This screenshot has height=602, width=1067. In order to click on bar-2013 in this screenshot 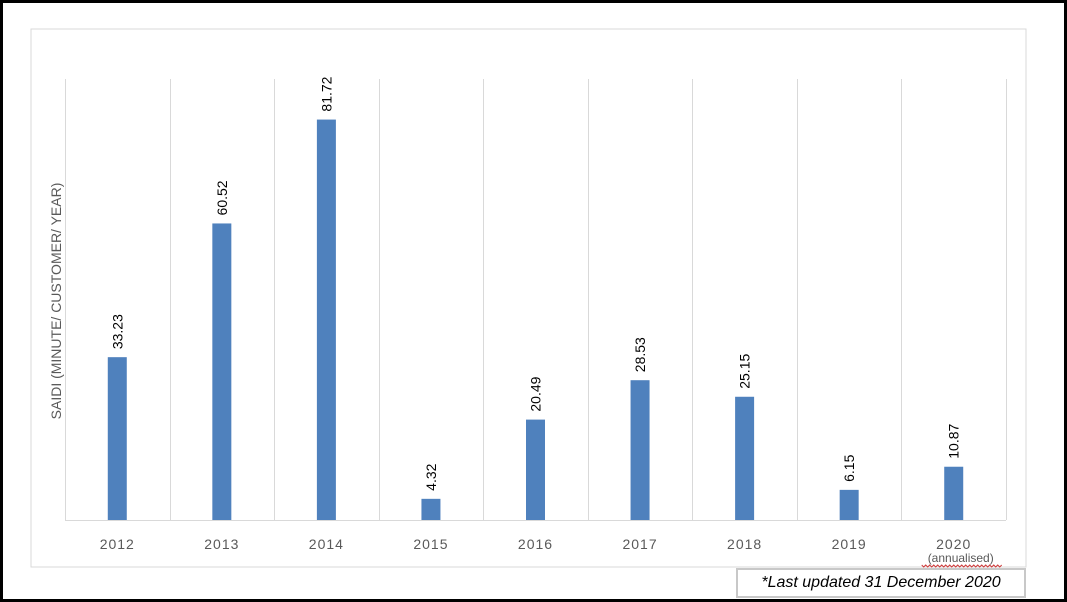, I will do `click(222, 371)`.